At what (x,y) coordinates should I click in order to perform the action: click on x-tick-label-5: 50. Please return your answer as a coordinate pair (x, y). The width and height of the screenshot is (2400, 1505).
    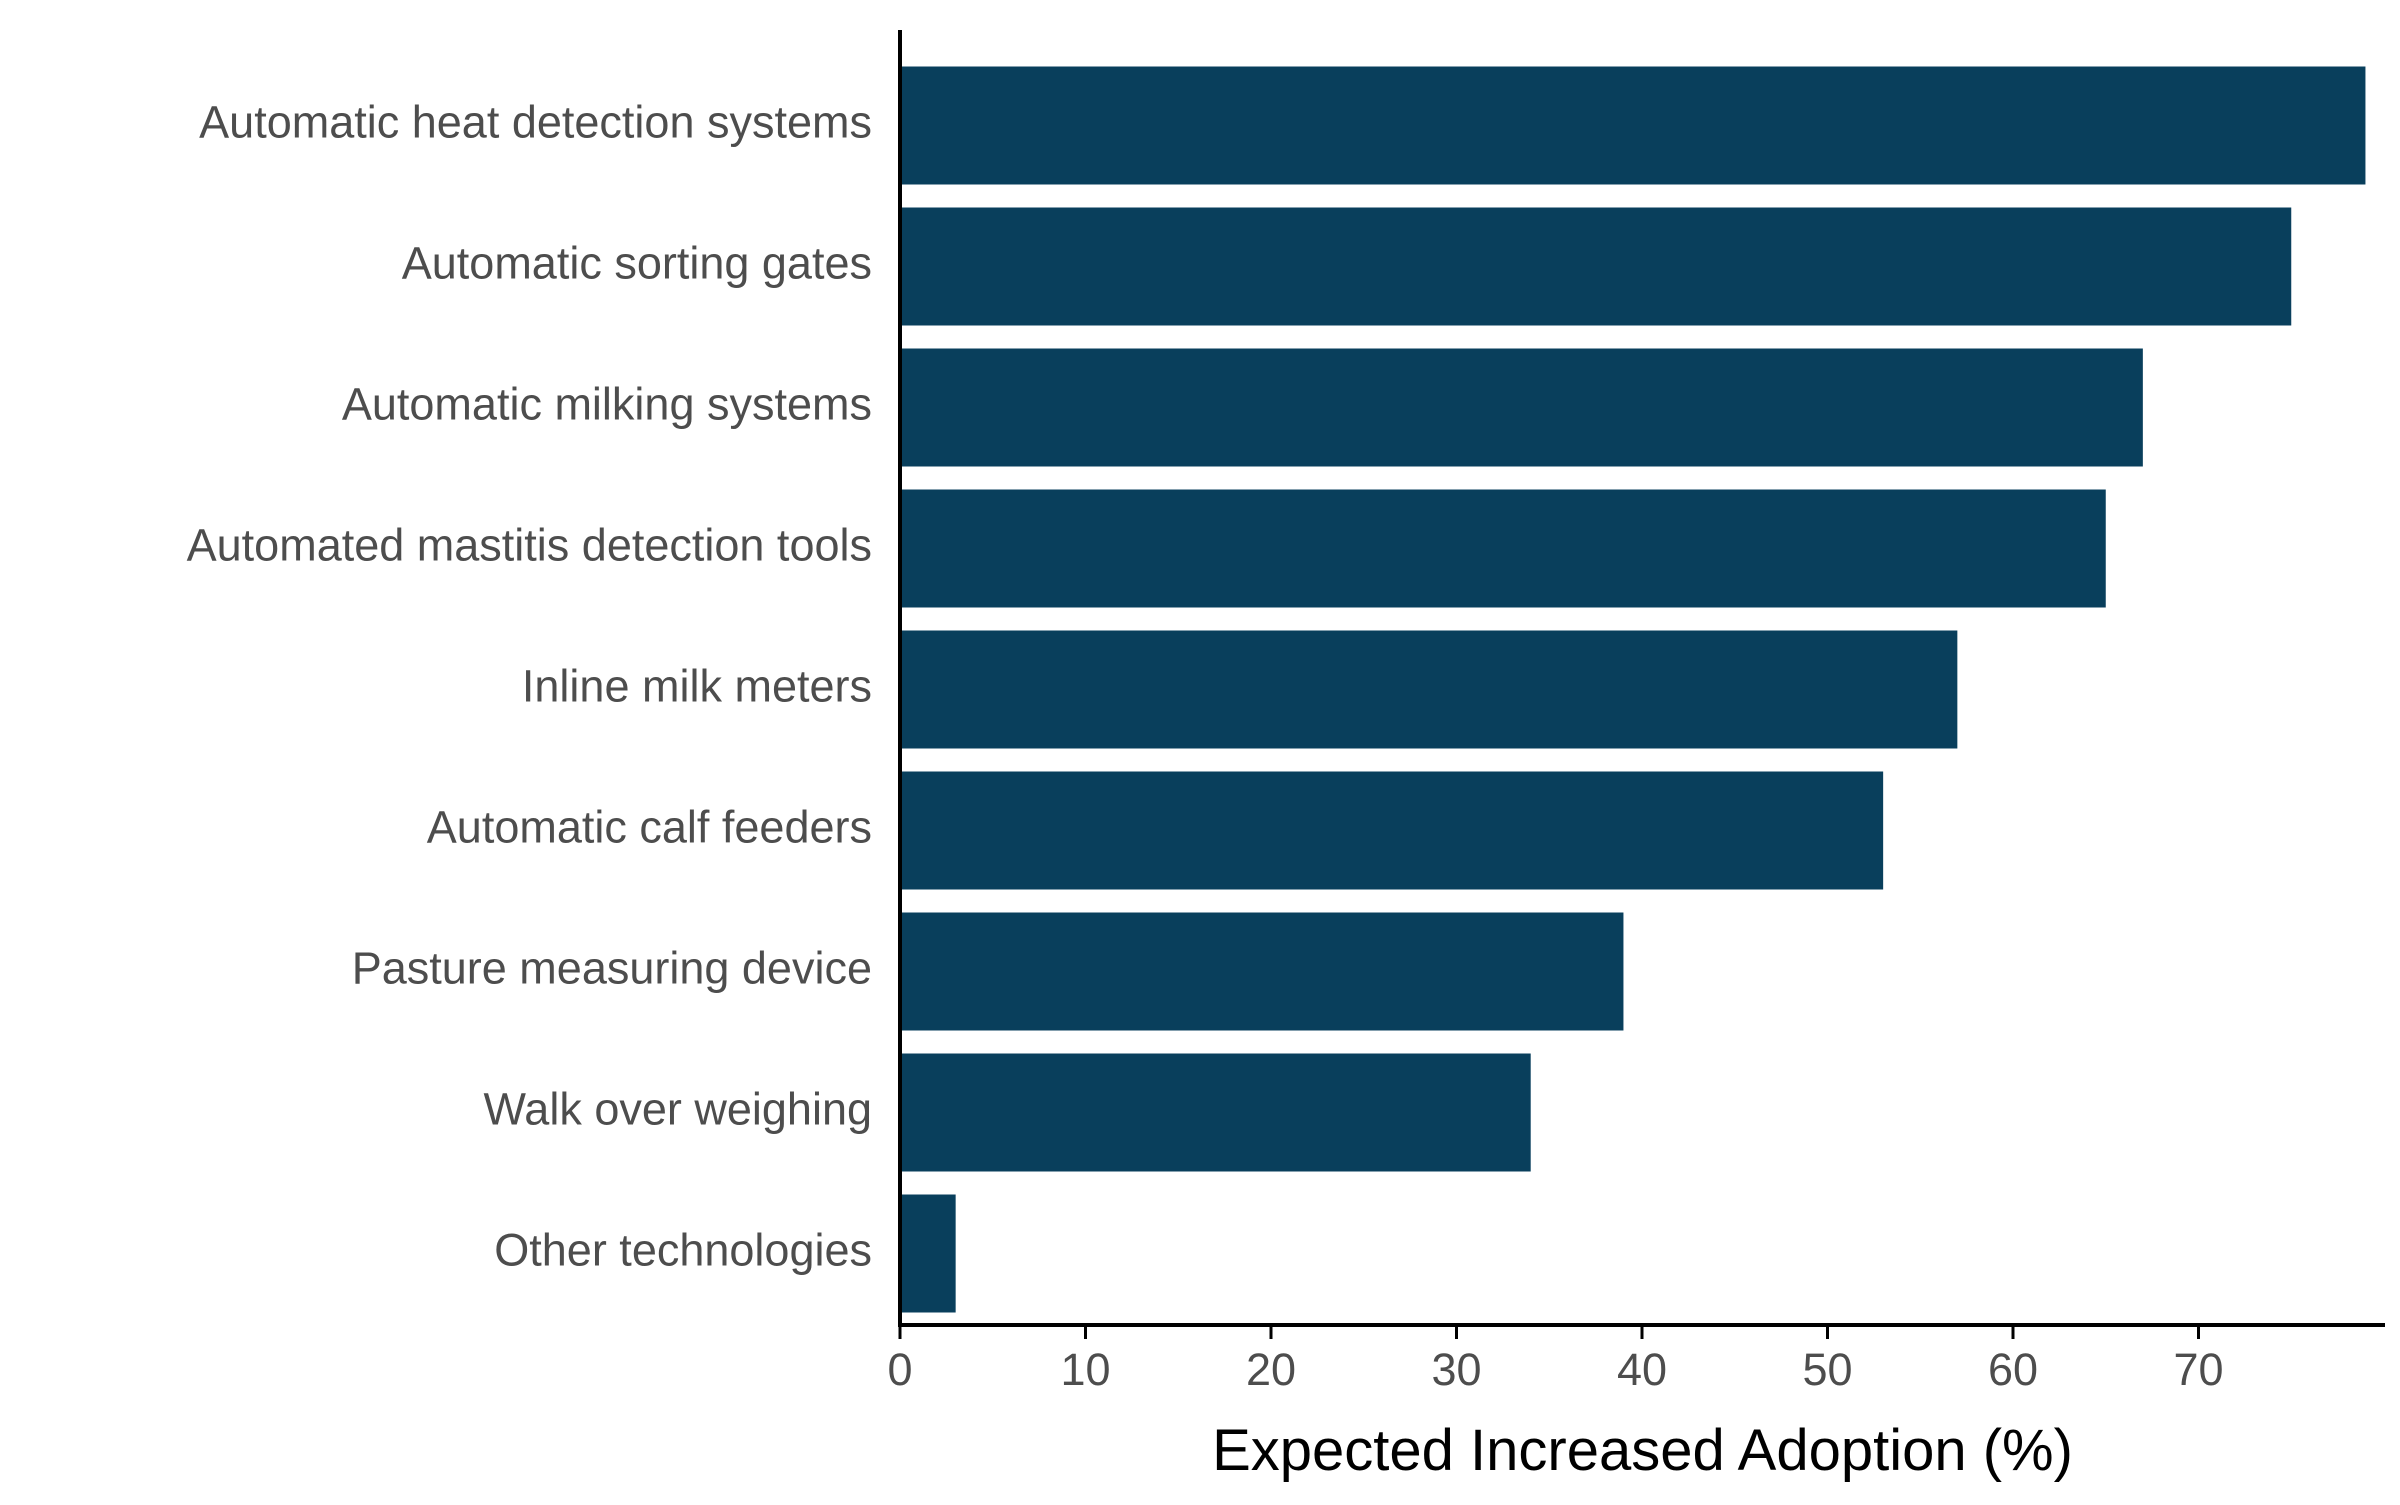
    Looking at the image, I should click on (1827, 1369).